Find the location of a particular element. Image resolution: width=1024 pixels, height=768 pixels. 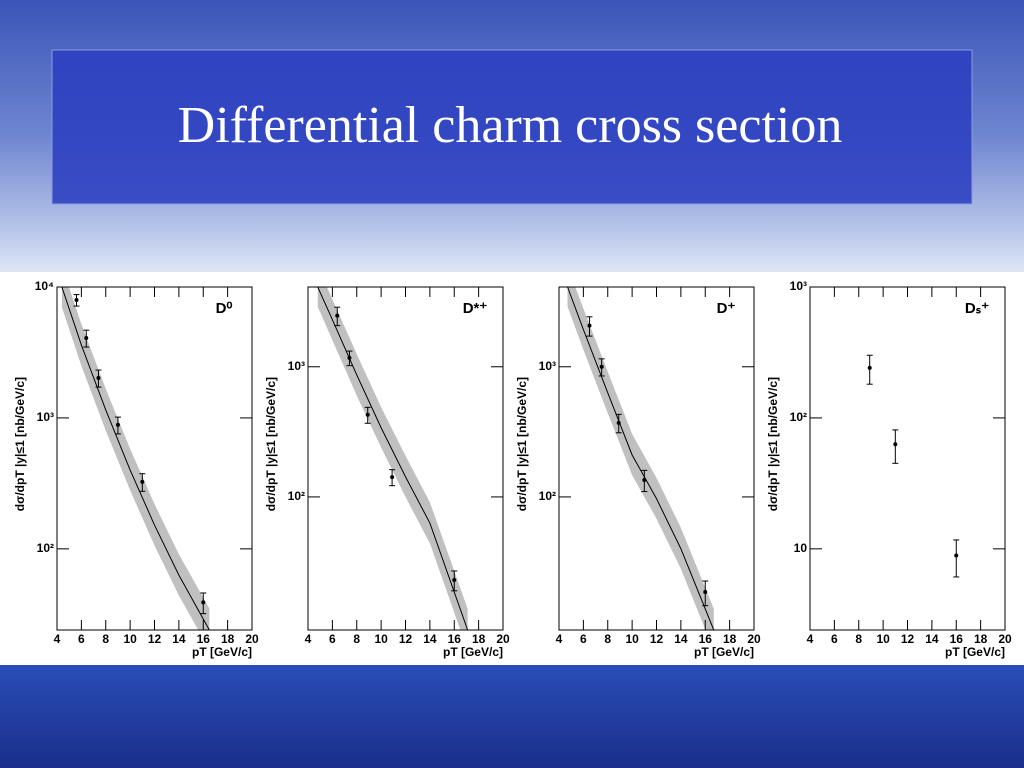

particle-label: Dₛ⁺ is located at coordinates (977, 308).